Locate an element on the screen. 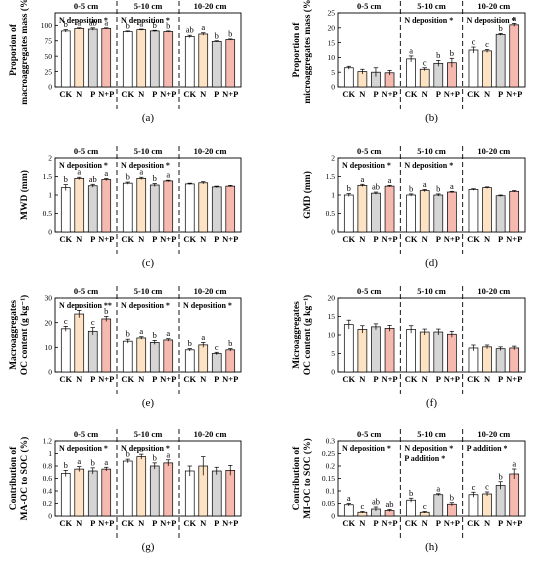 Image resolution: width=550 pixels, height=573 pixels. y-tick-label: 5 is located at coordinates (333, 353).